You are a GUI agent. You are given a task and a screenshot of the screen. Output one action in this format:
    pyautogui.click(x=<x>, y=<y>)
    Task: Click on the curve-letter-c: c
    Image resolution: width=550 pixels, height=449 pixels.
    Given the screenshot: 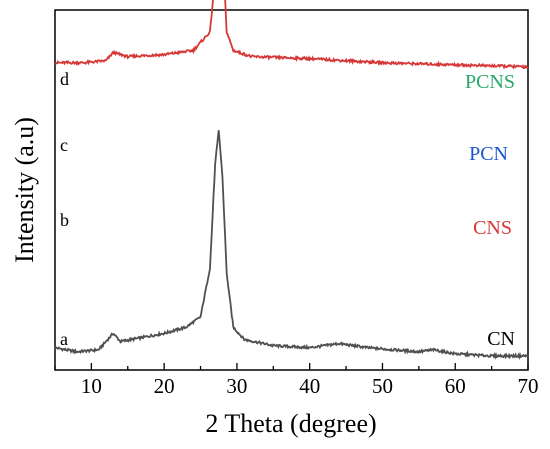 What is the action you would take?
    pyautogui.click(x=64, y=145)
    